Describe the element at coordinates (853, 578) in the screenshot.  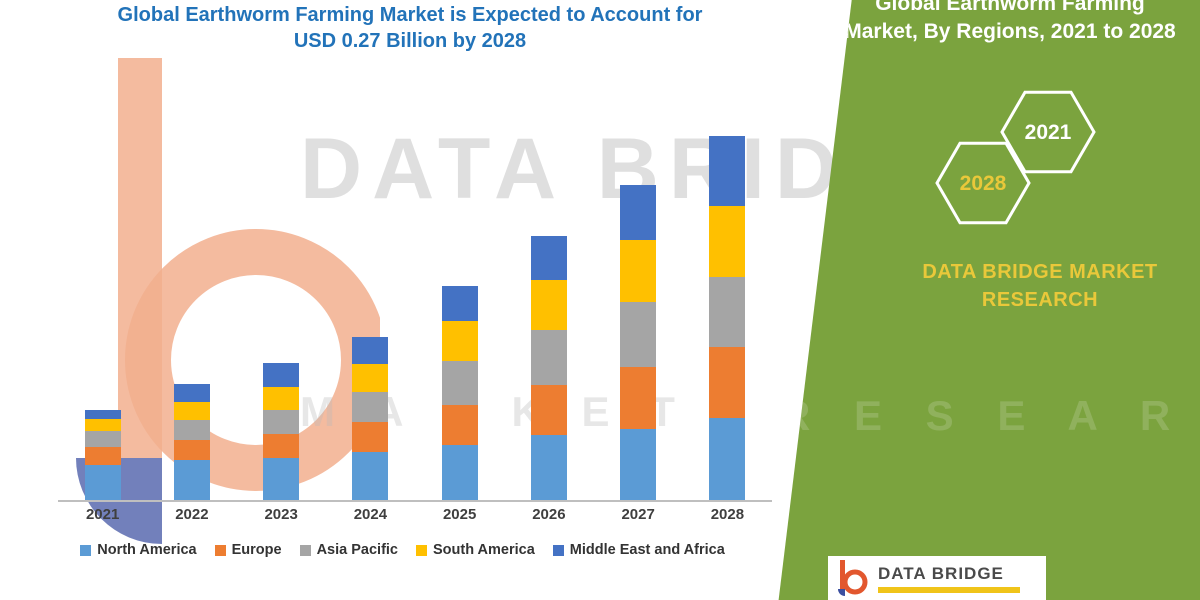
I see `databridge-logo-small` at that location.